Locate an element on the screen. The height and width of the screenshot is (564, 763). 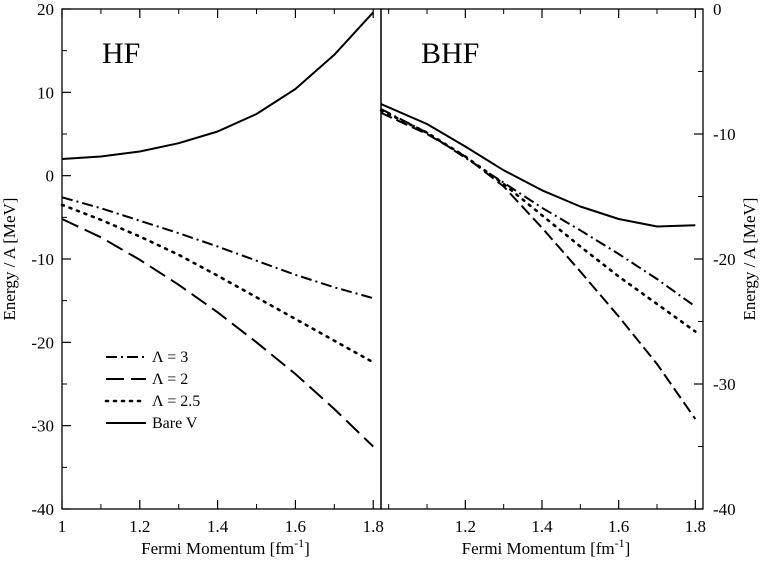
y-tick-label: 10 is located at coordinates (45, 92).